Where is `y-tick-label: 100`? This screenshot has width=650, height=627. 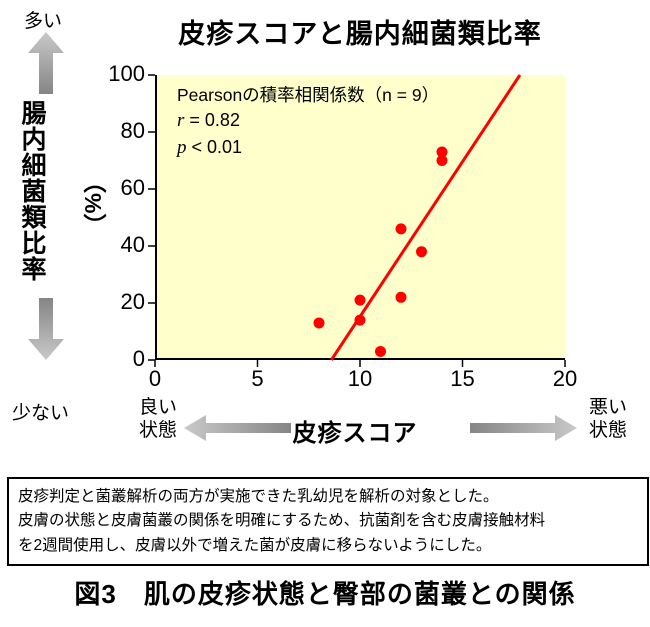 y-tick-label: 100 is located at coordinates (126, 73).